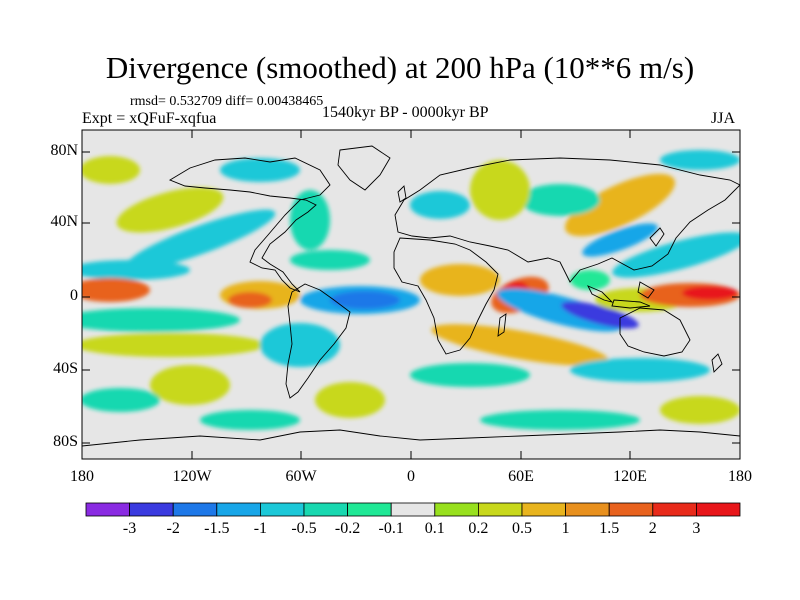  I want to click on lat-tick-40n: 40N, so click(64, 221).